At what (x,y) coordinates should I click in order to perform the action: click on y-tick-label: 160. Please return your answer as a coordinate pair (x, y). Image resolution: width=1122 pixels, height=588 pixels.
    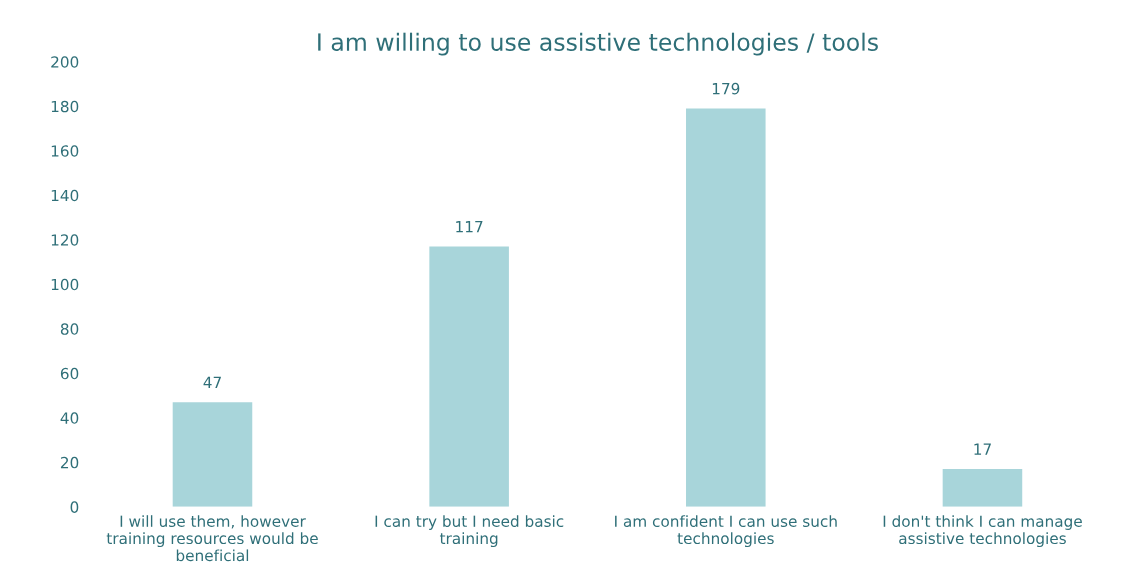
    Looking at the image, I should click on (65, 151).